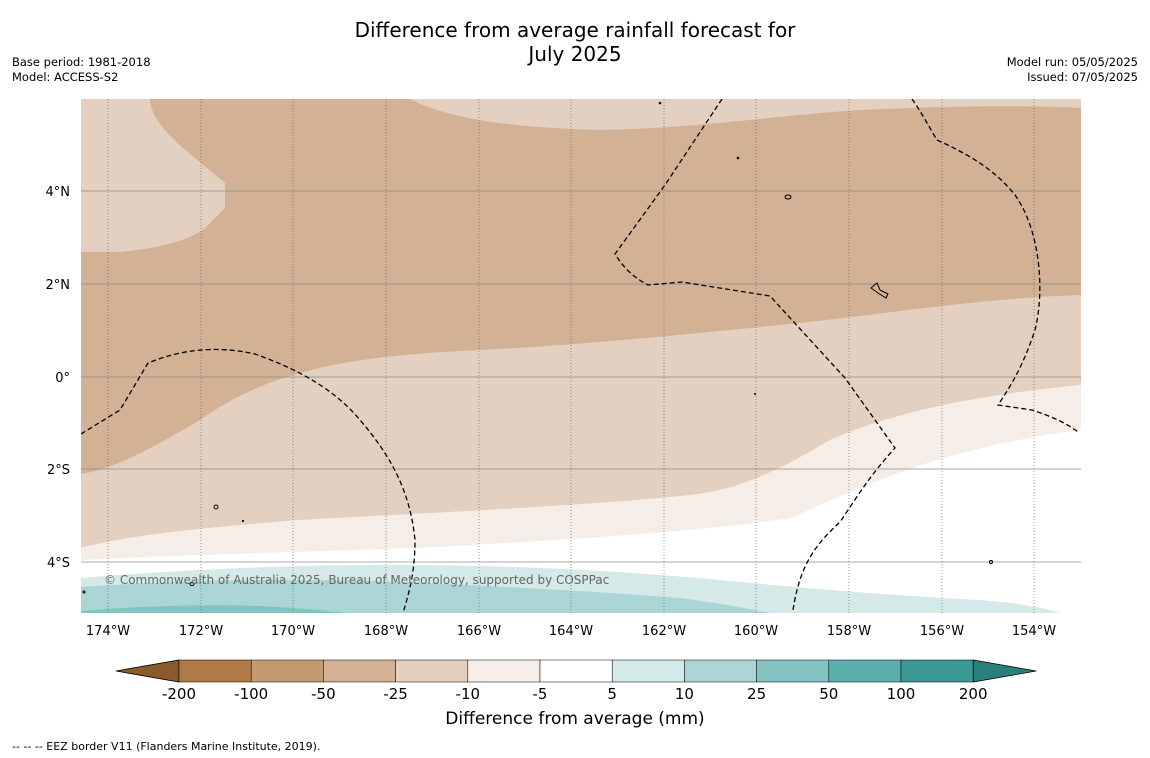 This screenshot has height=758, width=1150. I want to click on colorbar-tick-label: -25, so click(395, 694).